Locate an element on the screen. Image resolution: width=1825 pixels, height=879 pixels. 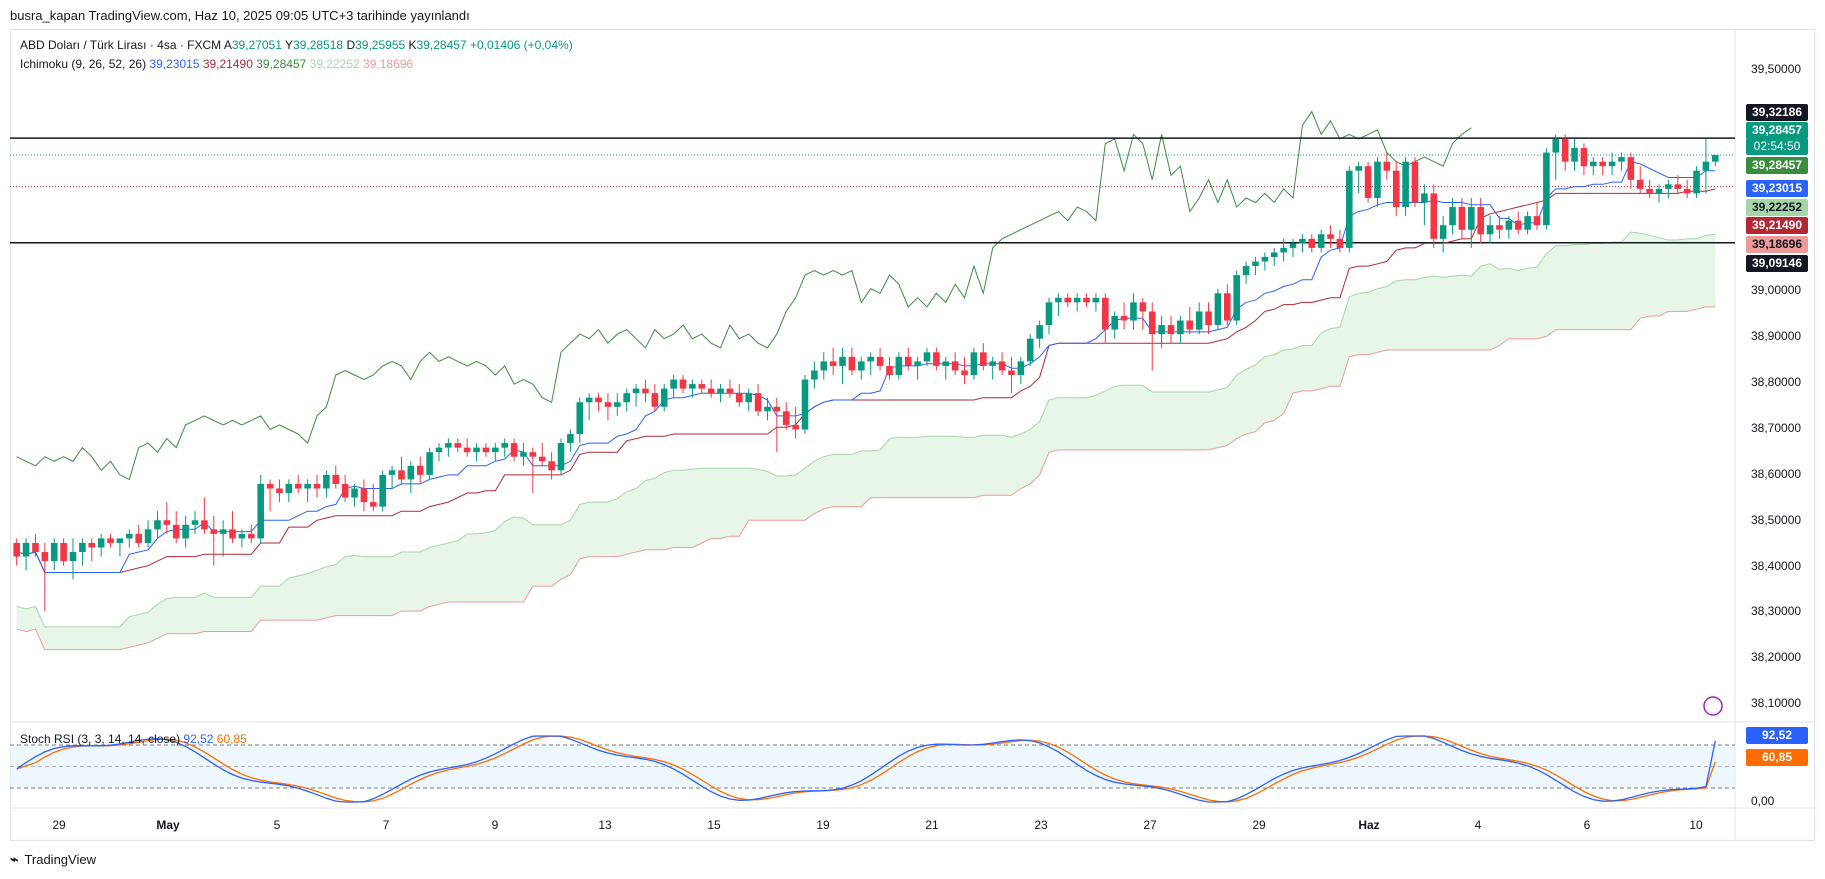
change-value: +0,01406 (+0,04%) is located at coordinates (521, 45).